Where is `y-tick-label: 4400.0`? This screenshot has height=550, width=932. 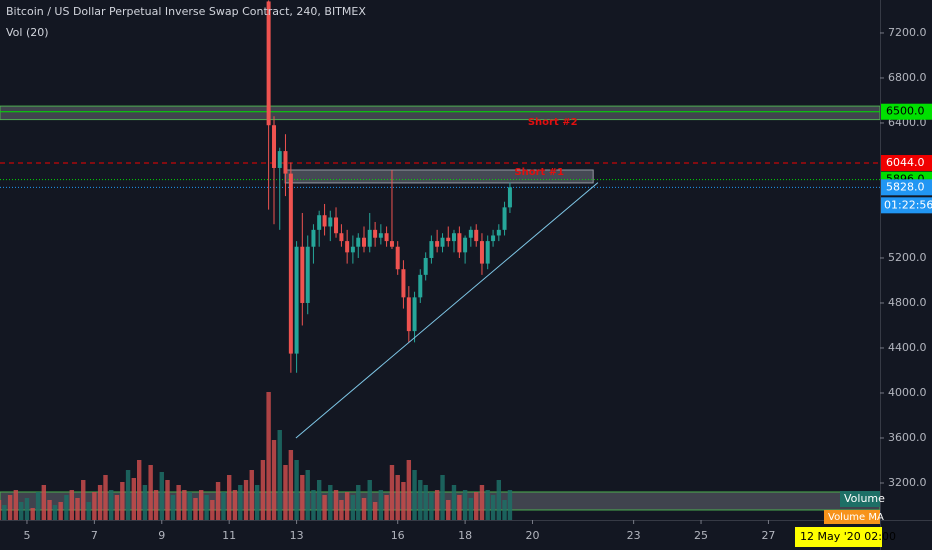
y-tick-label: 4400.0 is located at coordinates (907, 347).